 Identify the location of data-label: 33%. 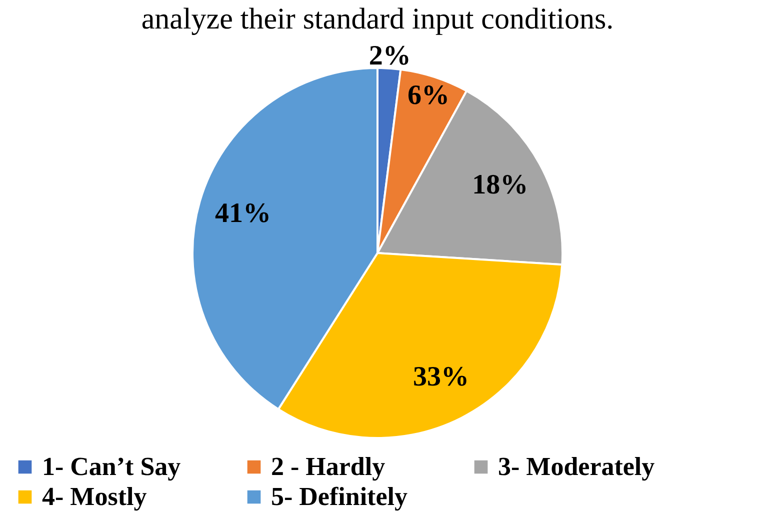
(441, 377).